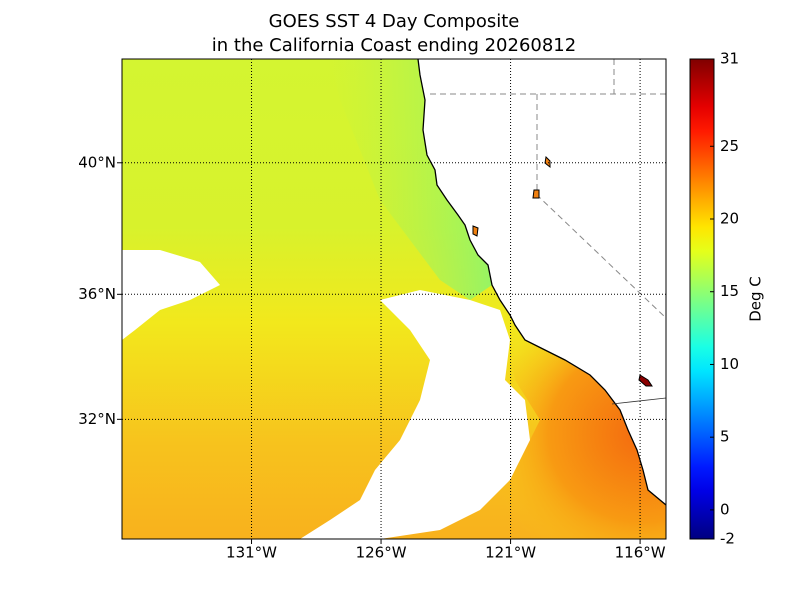 The height and width of the screenshot is (600, 800). I want to click on y-tick-label: 40°N, so click(97, 162).